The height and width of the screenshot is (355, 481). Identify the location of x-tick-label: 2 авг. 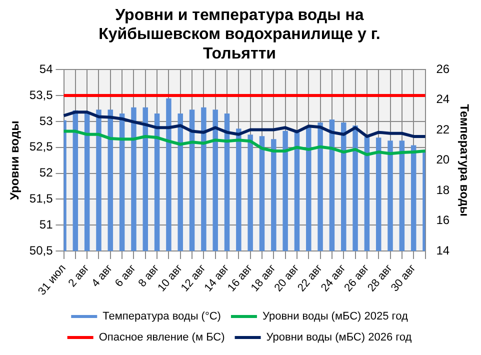
(79, 276).